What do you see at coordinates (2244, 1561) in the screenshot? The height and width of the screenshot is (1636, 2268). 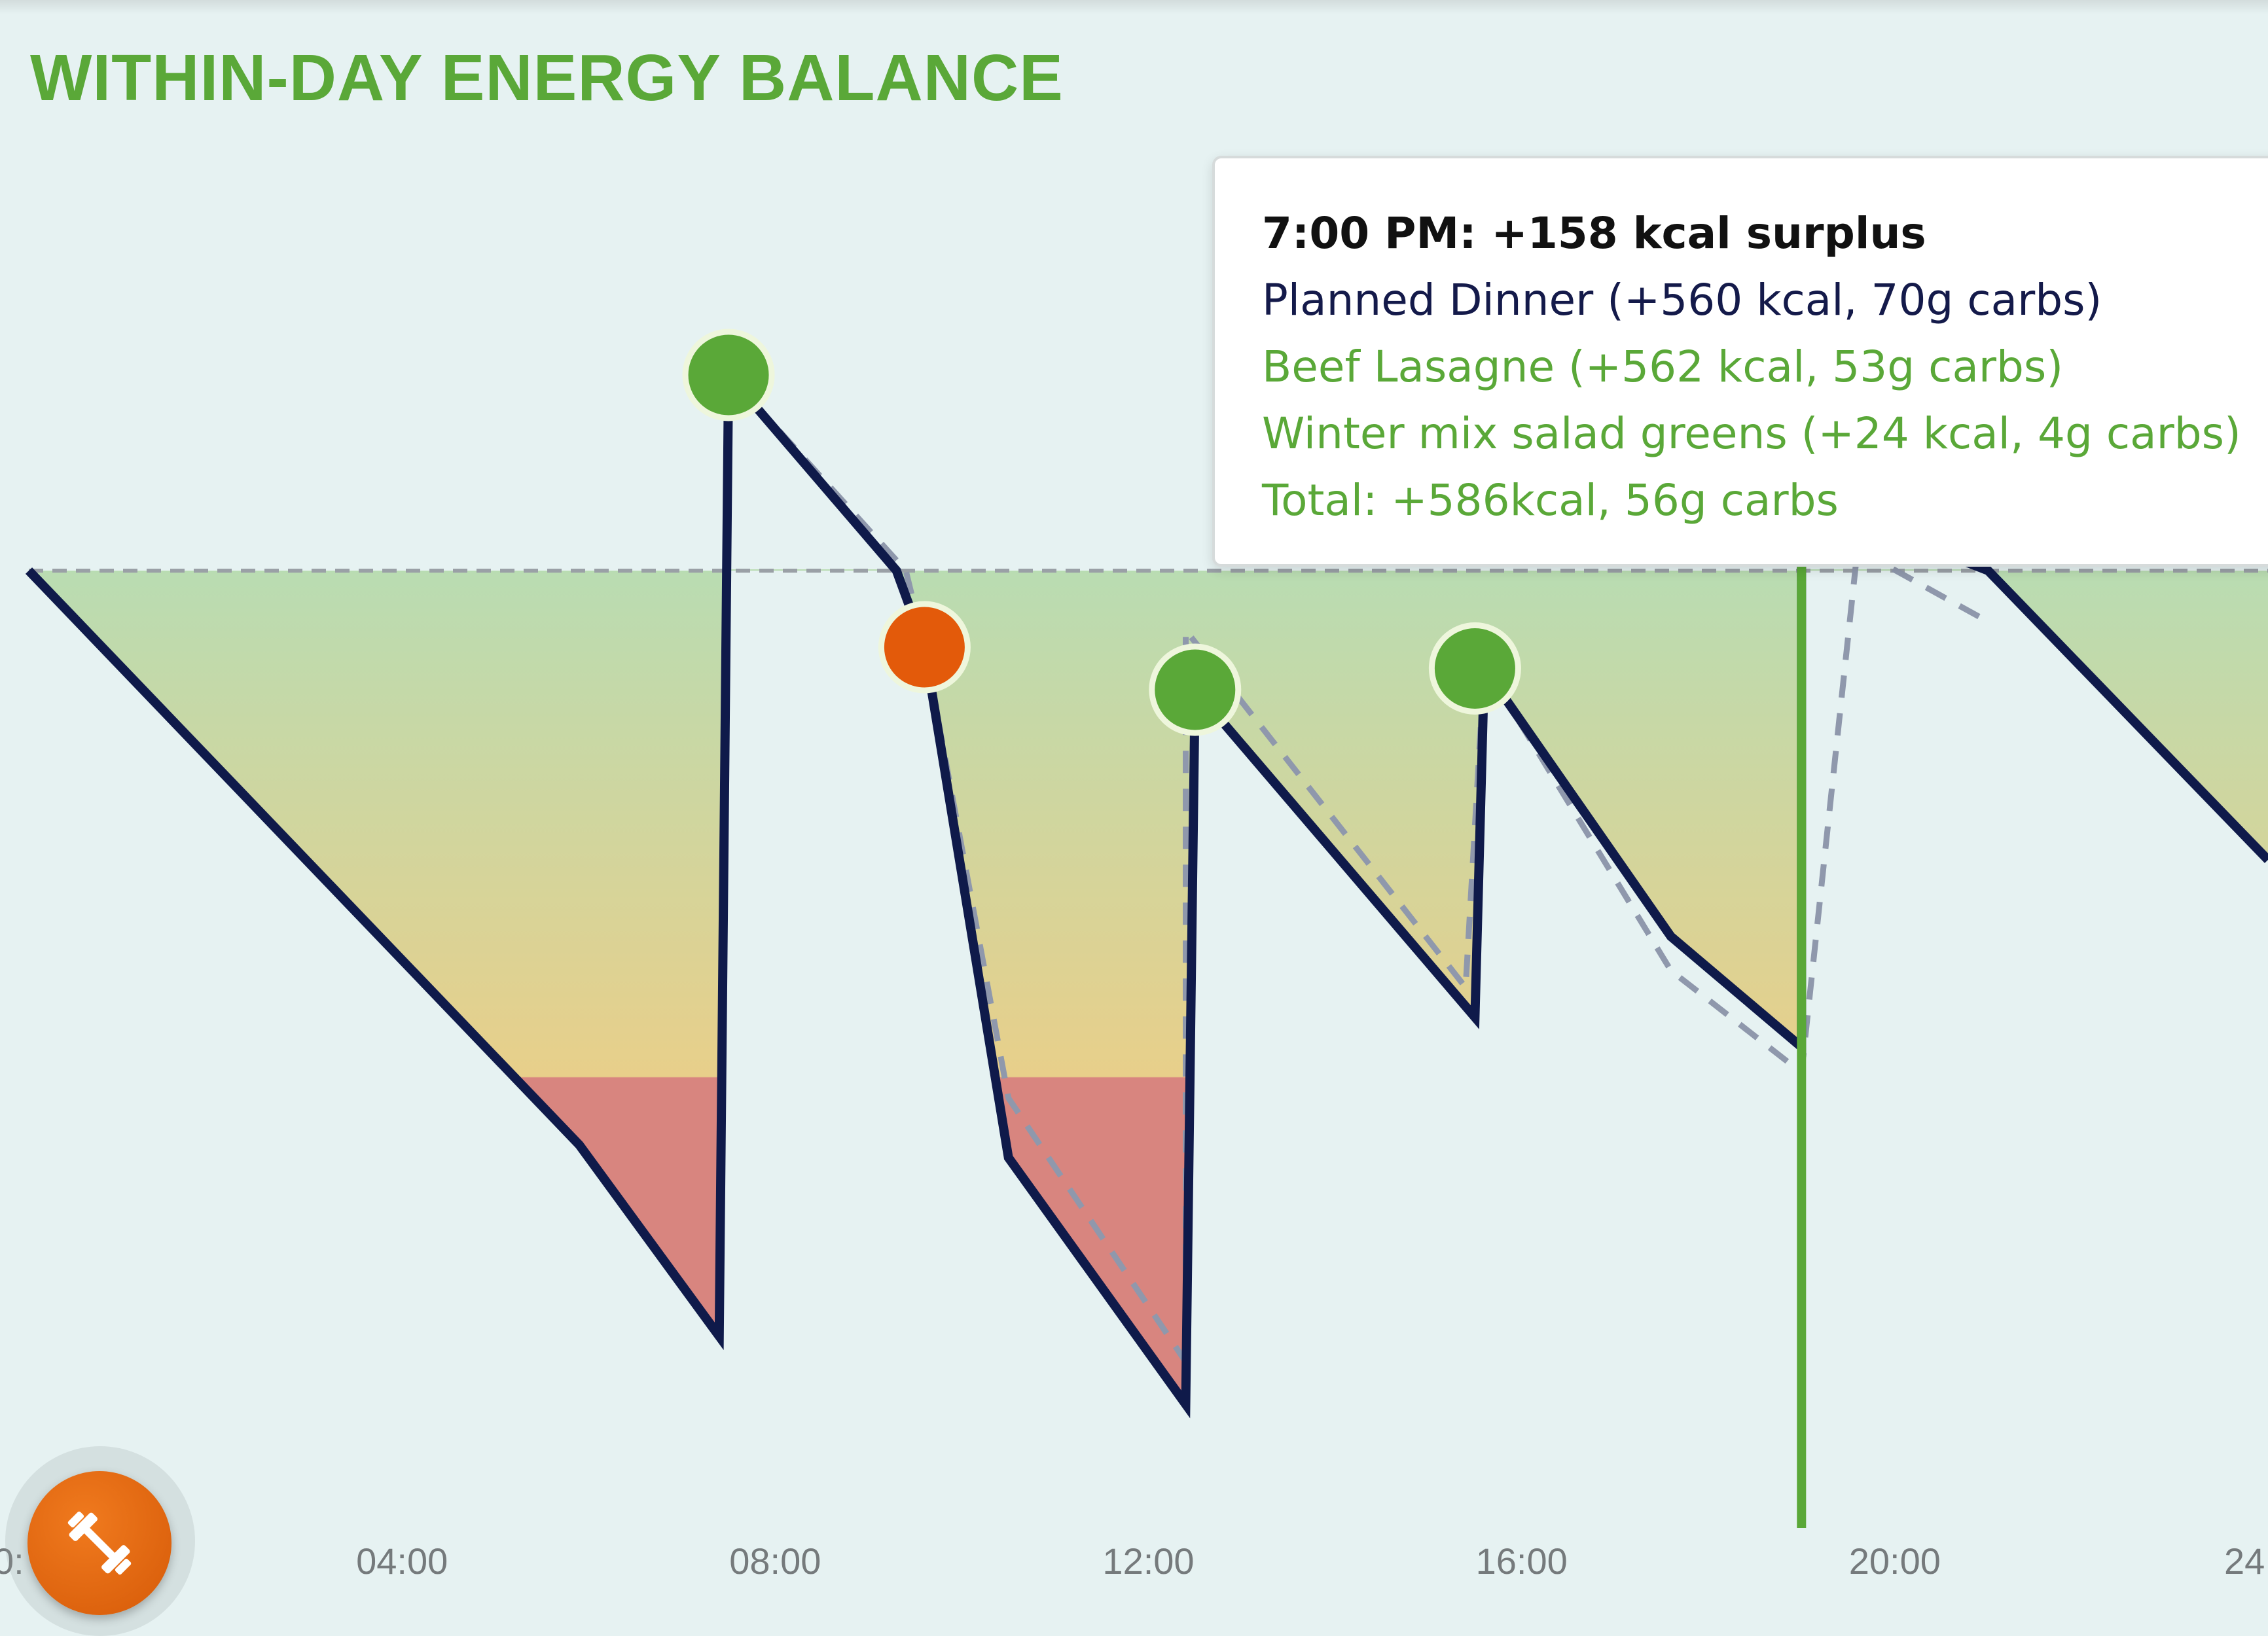 I see `x-tick-label: 24` at bounding box center [2244, 1561].